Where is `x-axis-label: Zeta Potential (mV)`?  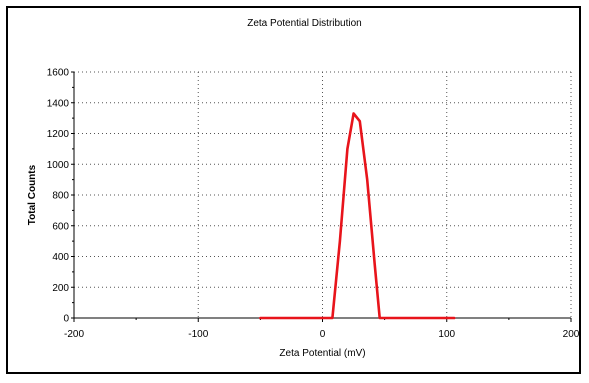 x-axis-label: Zeta Potential (mV) is located at coordinates (322, 353).